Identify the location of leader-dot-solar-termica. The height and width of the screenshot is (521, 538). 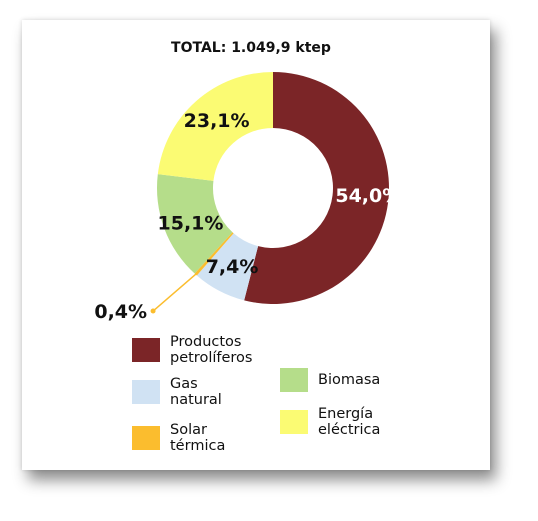
(153, 311).